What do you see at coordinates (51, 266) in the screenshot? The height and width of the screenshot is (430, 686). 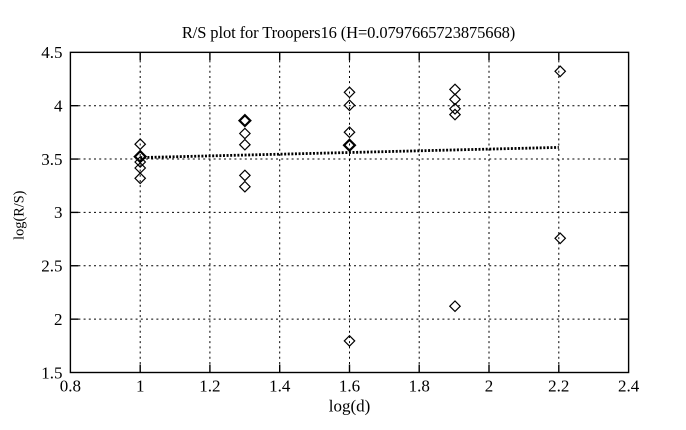 I see `svg-text: 2.5` at bounding box center [51, 266].